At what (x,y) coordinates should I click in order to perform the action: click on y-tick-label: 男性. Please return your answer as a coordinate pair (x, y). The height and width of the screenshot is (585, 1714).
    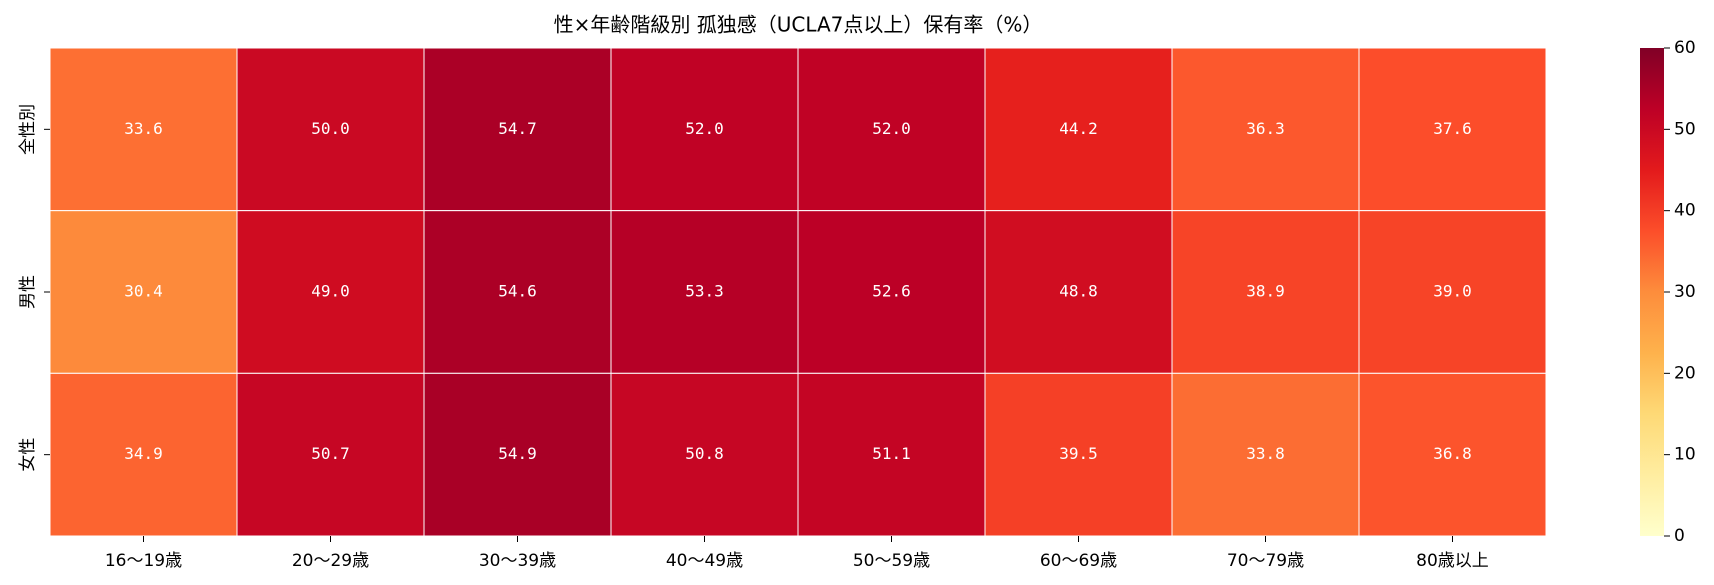
    Looking at the image, I should click on (28, 292).